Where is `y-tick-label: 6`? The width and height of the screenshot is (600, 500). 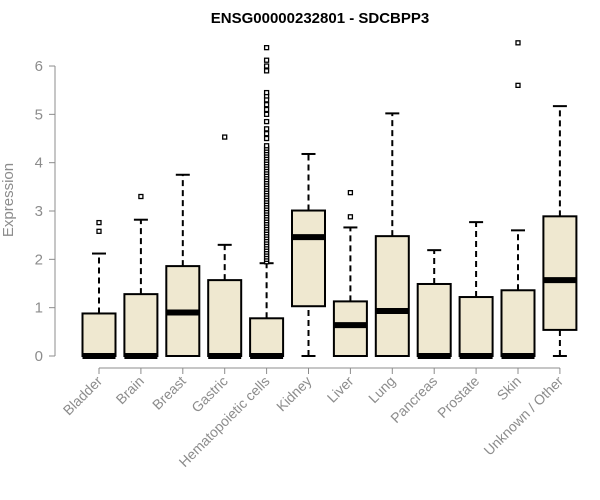
y-tick-label: 6 is located at coordinates (39, 66).